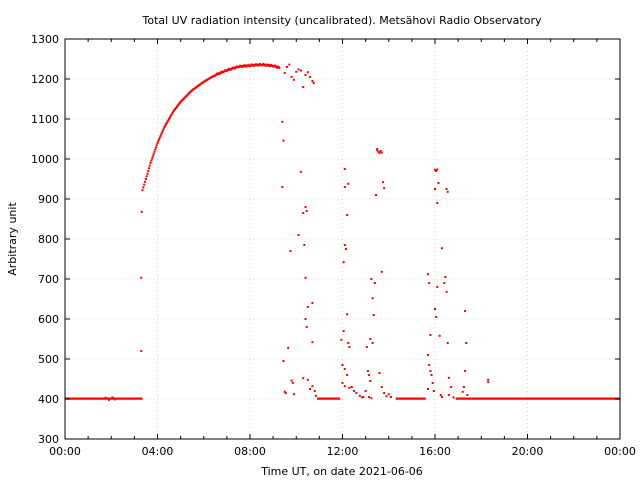  Describe the element at coordinates (48, 319) in the screenshot. I see `y-tick-label: 600` at that location.